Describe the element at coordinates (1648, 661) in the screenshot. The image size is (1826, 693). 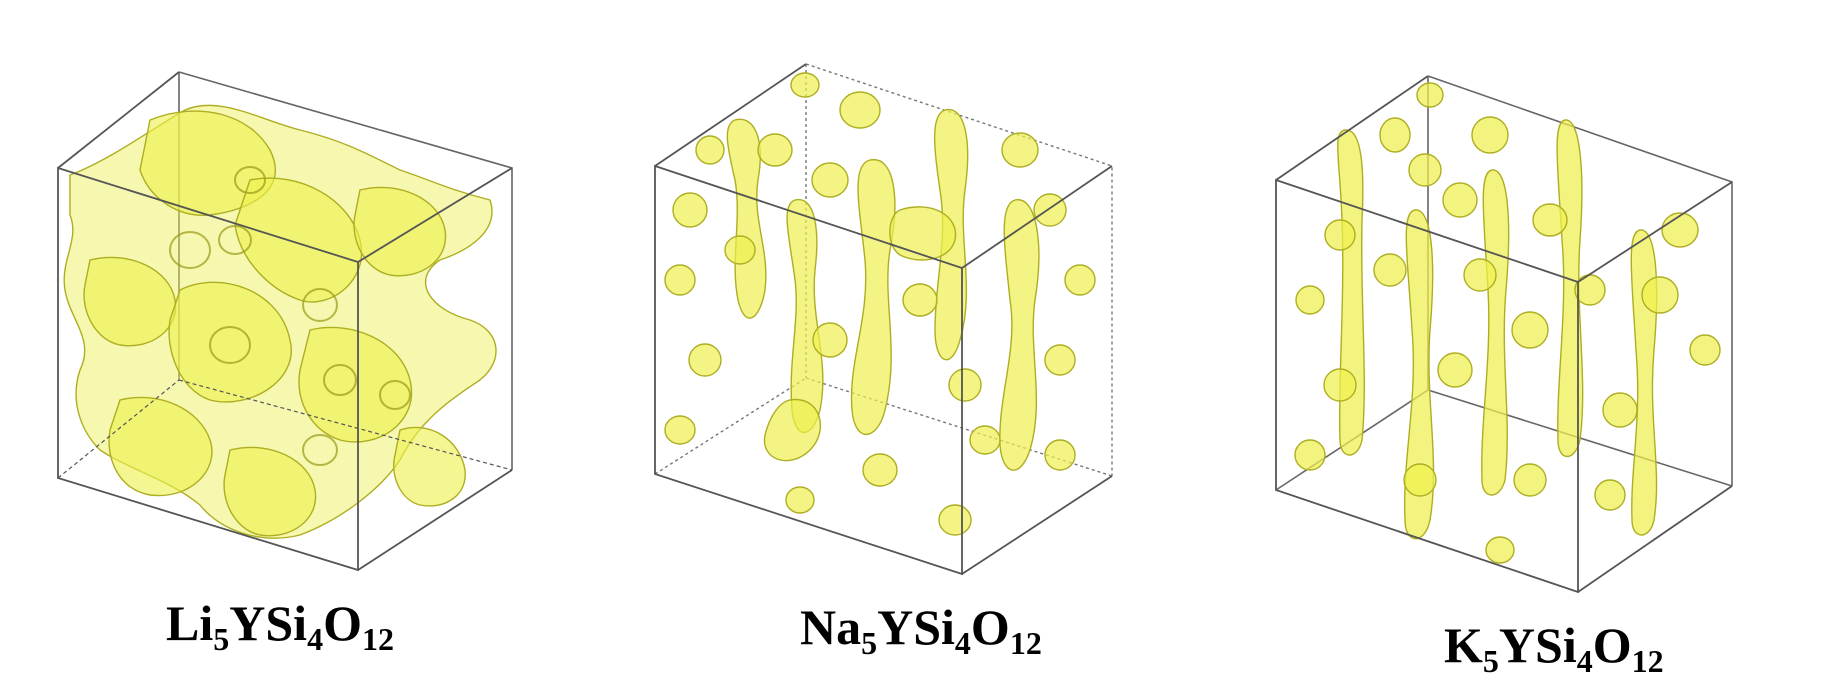
I see `formula-k-sub: 12` at that location.